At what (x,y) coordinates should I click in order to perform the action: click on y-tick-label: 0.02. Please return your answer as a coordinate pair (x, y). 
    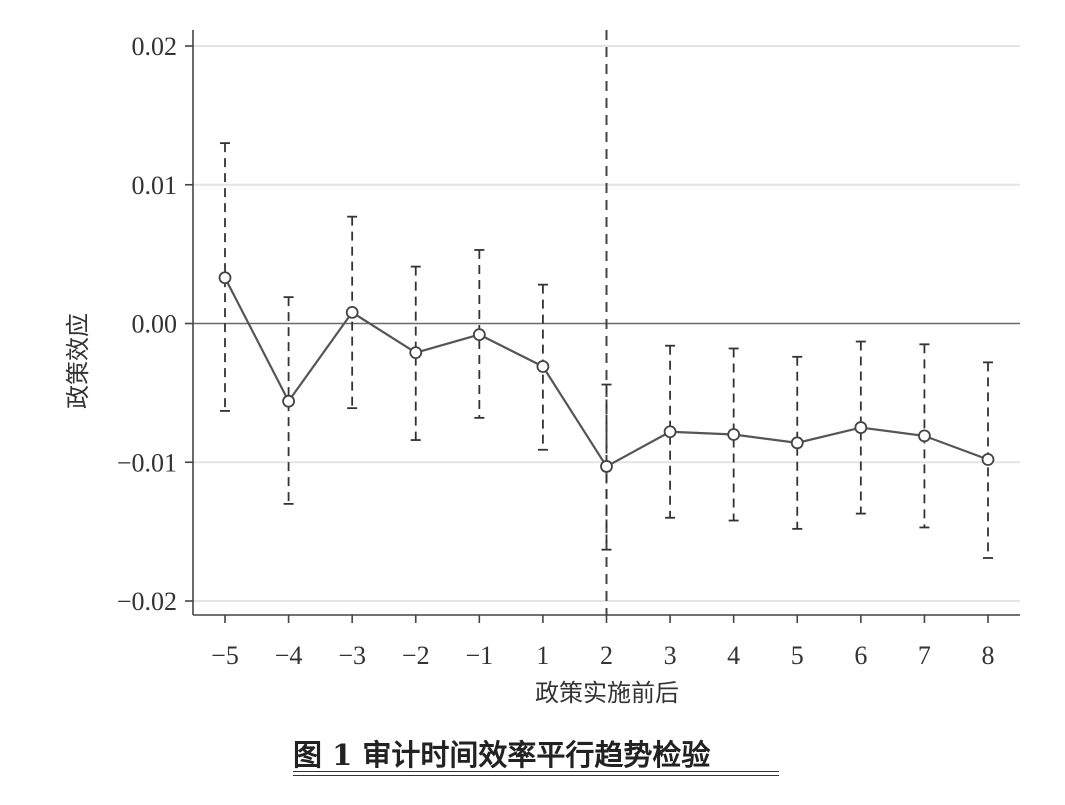
    Looking at the image, I should click on (155, 46).